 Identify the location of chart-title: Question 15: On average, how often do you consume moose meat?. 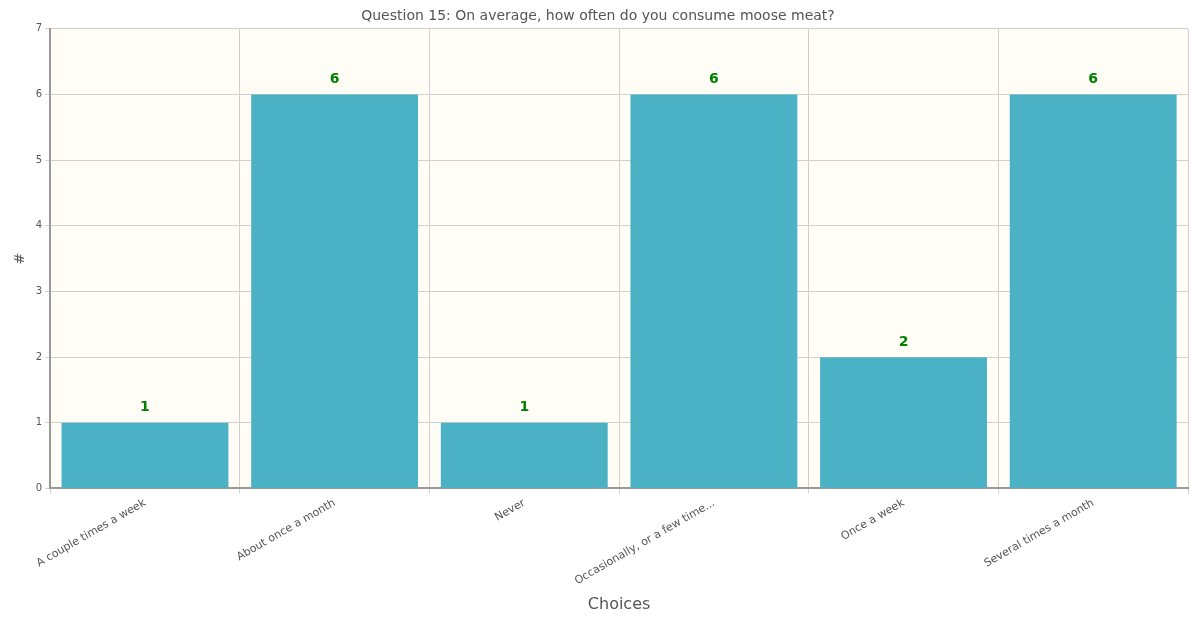
(598, 15).